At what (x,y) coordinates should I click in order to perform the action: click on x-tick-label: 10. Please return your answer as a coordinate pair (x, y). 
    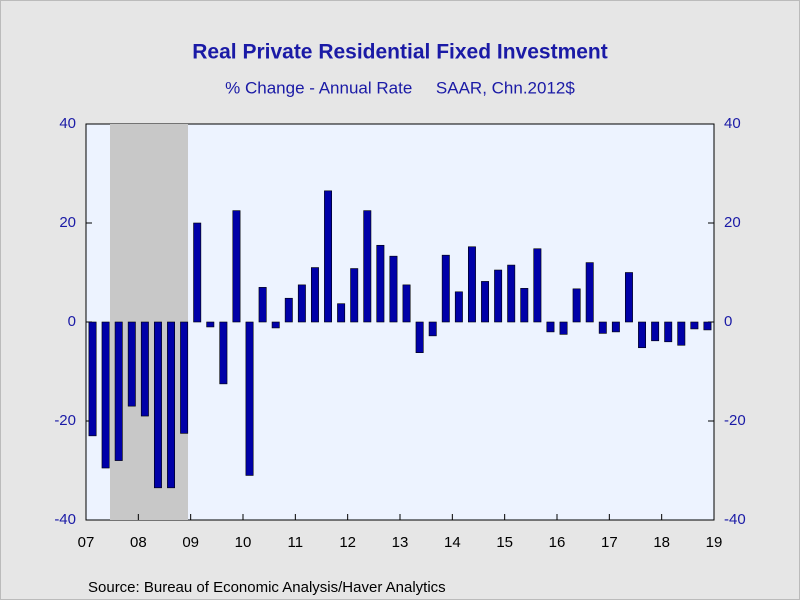
    Looking at the image, I should click on (243, 542).